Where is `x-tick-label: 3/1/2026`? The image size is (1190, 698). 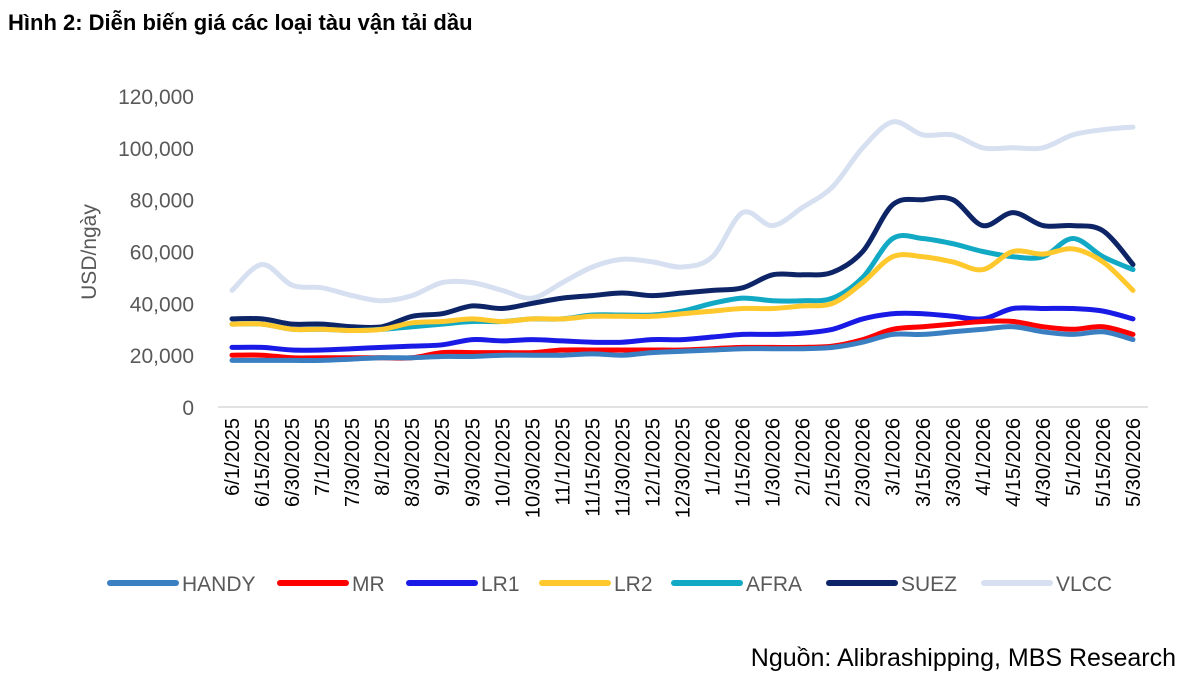
x-tick-label: 3/1/2026 is located at coordinates (894, 457).